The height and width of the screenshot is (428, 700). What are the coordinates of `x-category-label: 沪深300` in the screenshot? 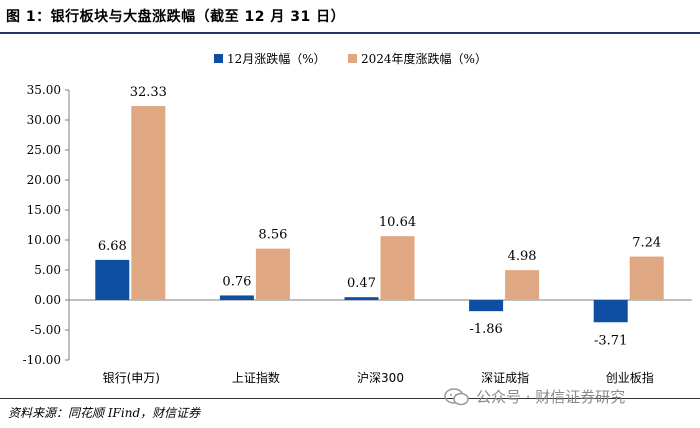 It's located at (380, 378).